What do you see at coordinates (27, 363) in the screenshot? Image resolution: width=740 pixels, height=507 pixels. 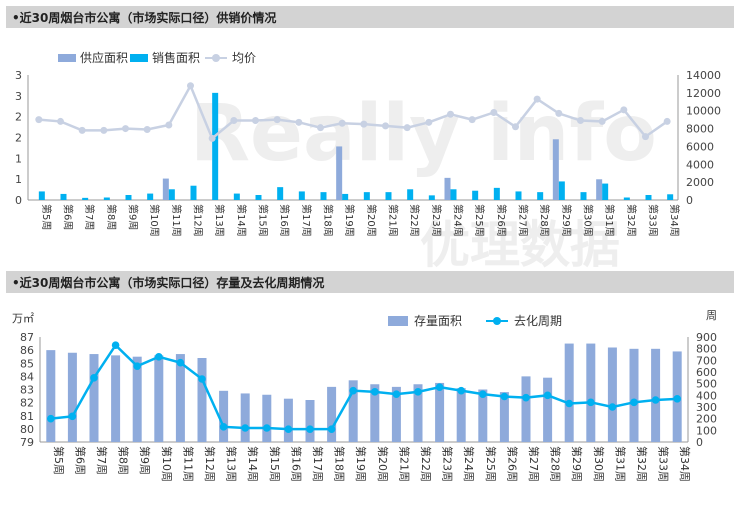 I see `y-tick-label: 85` at bounding box center [27, 363].